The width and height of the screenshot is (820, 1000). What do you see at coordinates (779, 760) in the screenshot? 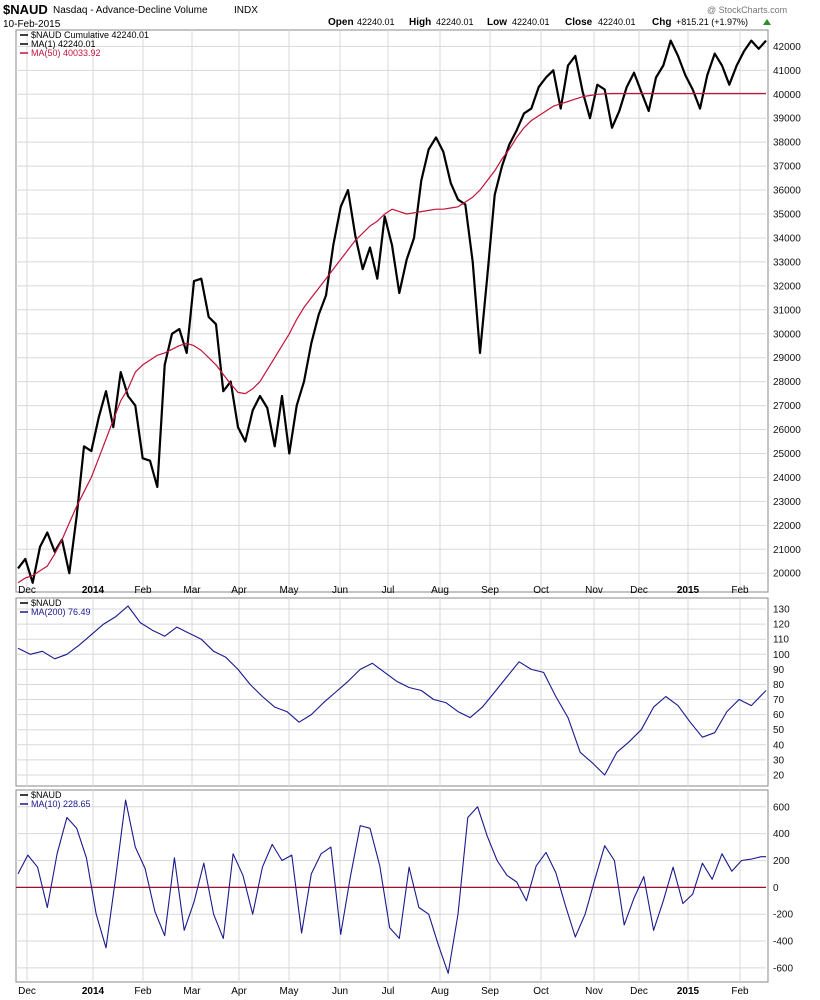
I see `y-tick-label: 30` at bounding box center [779, 760].